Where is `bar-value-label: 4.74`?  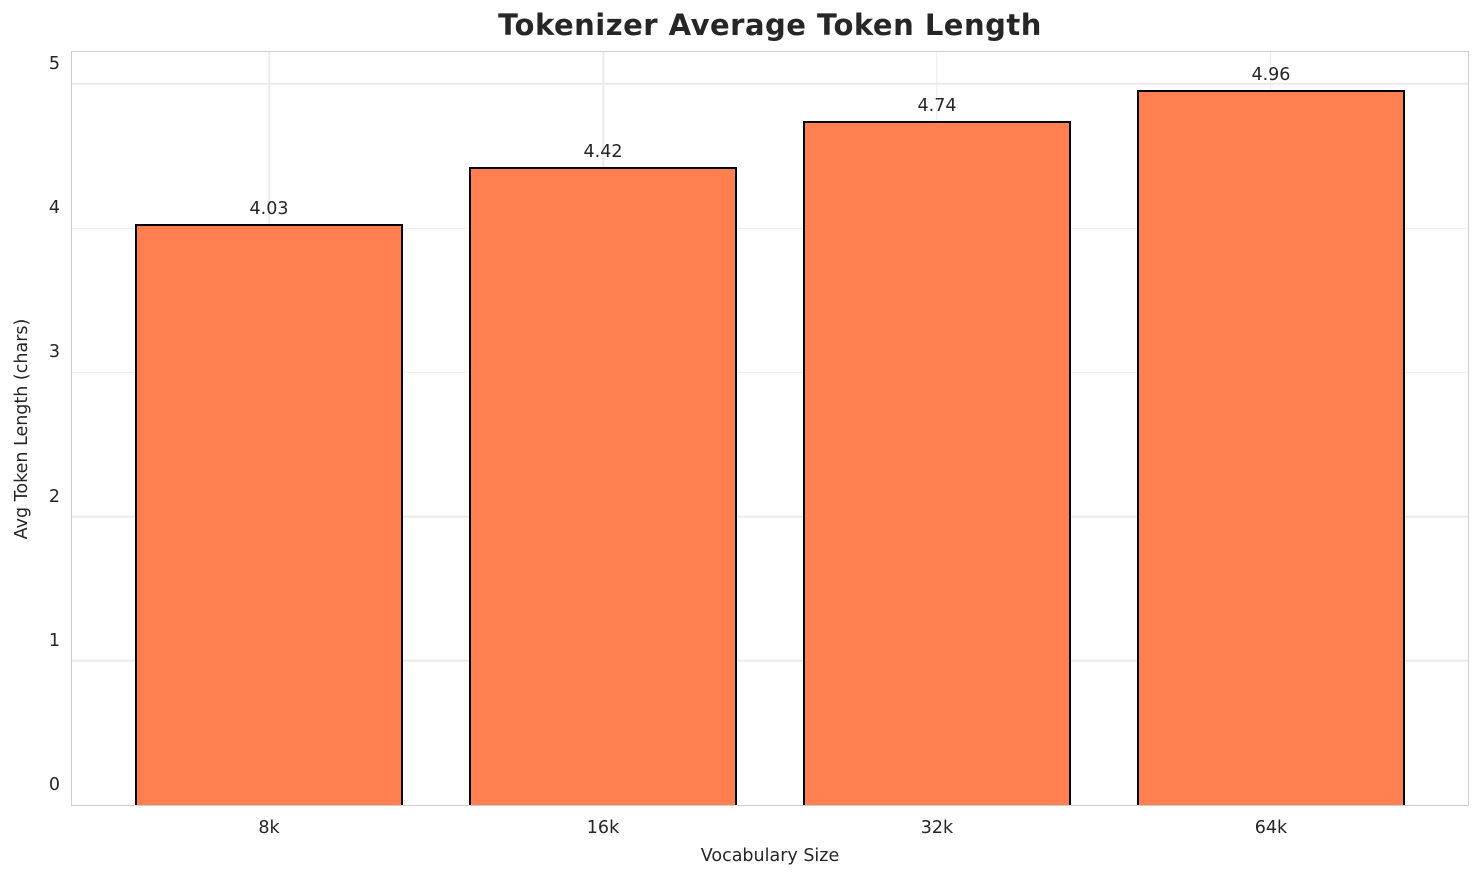
bar-value-label: 4.74 is located at coordinates (937, 106).